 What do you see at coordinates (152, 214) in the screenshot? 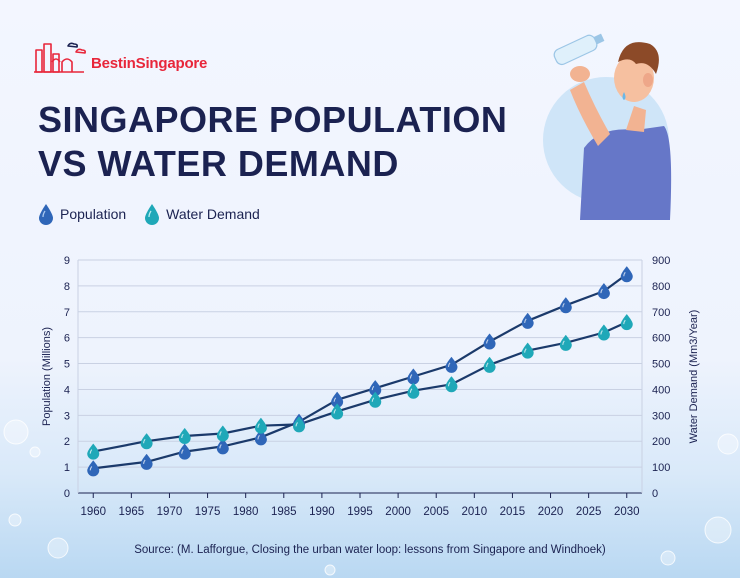
I see `water-demand-drop-icon` at bounding box center [152, 214].